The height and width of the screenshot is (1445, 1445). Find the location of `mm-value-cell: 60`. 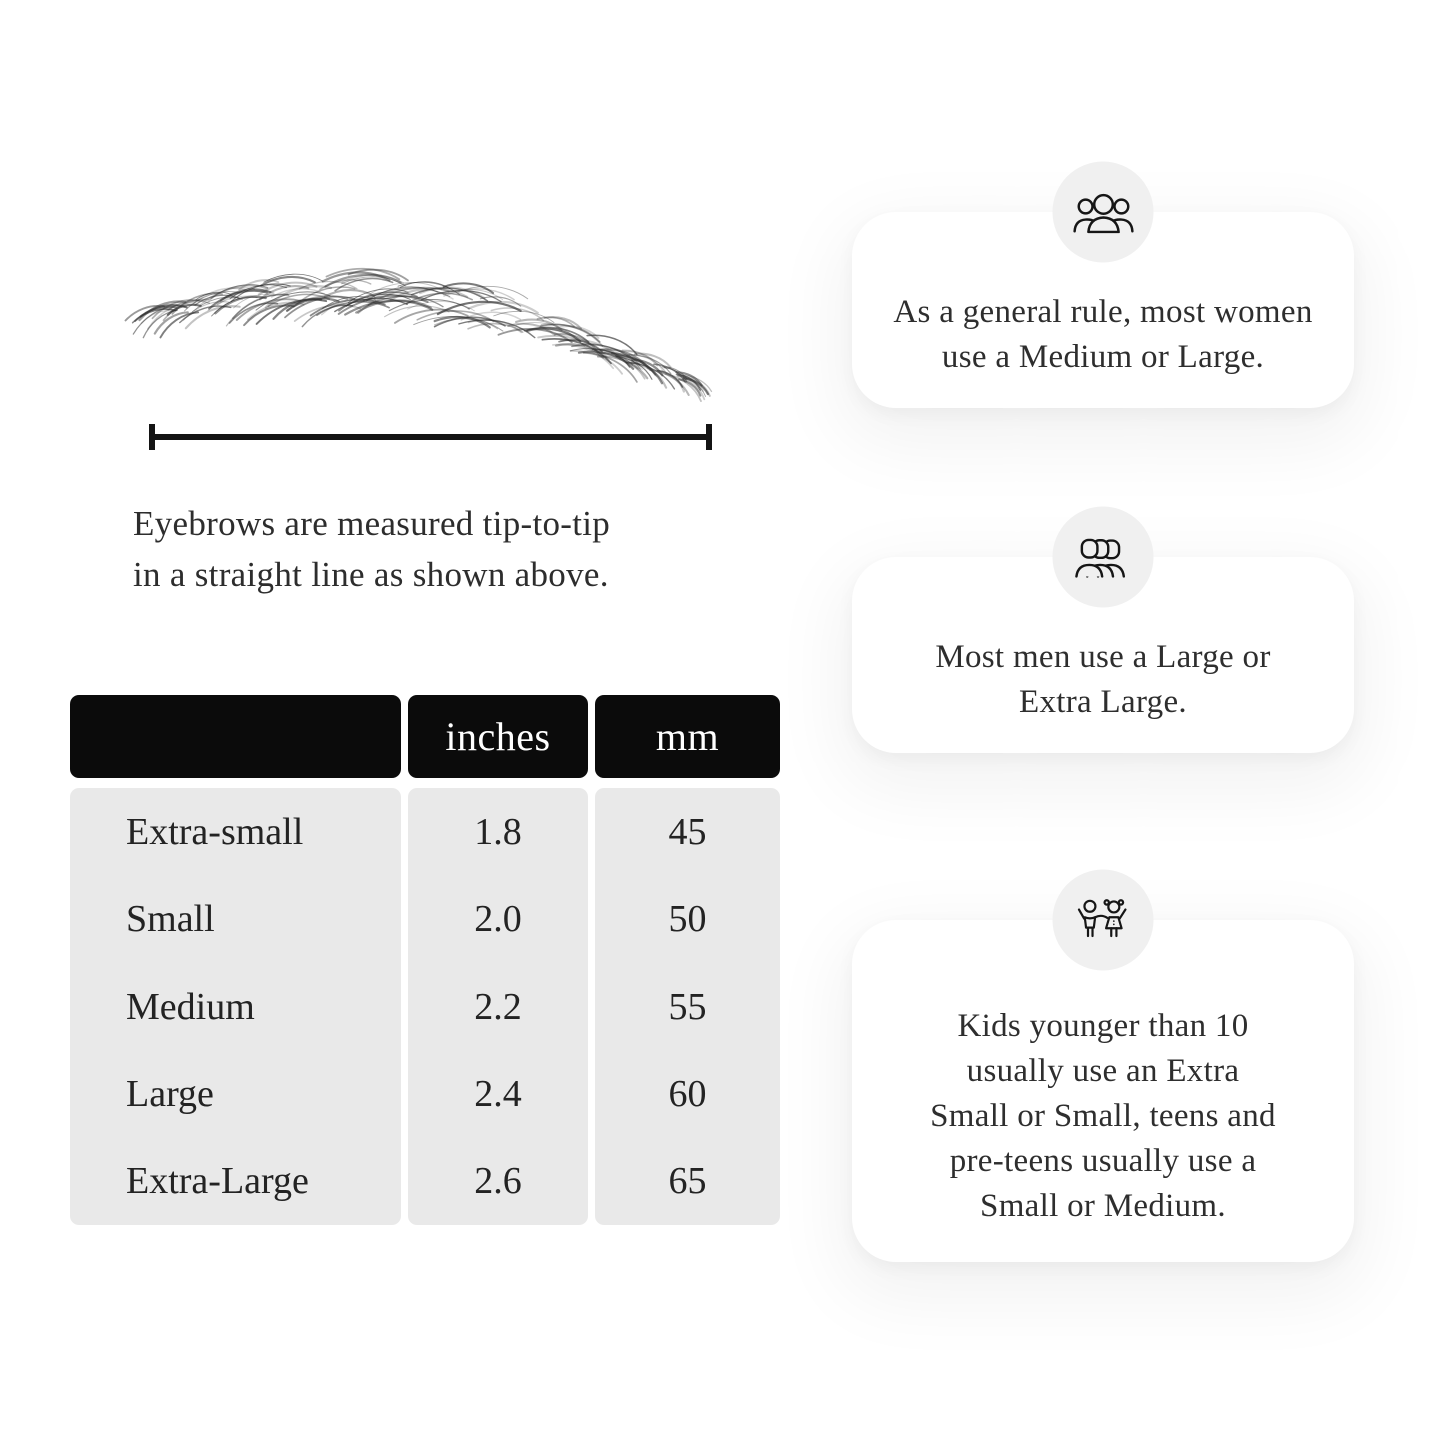

mm-value-cell: 60 is located at coordinates (687, 1093).